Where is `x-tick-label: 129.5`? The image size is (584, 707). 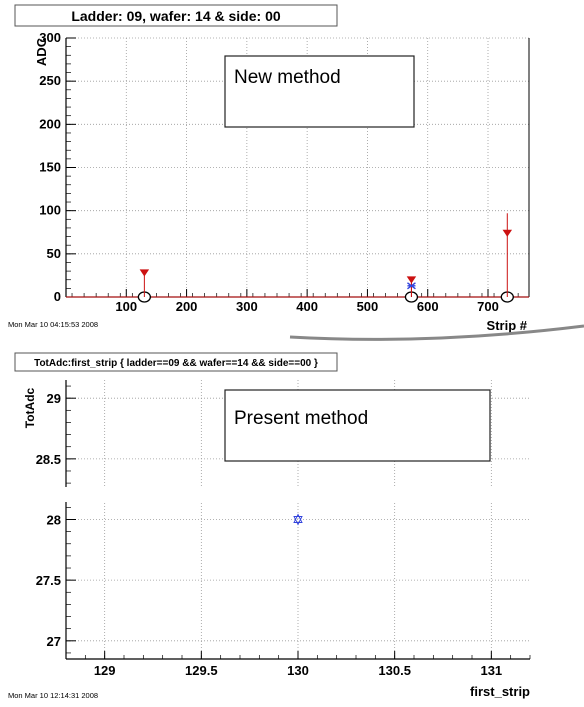
x-tick-label: 129.5 is located at coordinates (201, 670).